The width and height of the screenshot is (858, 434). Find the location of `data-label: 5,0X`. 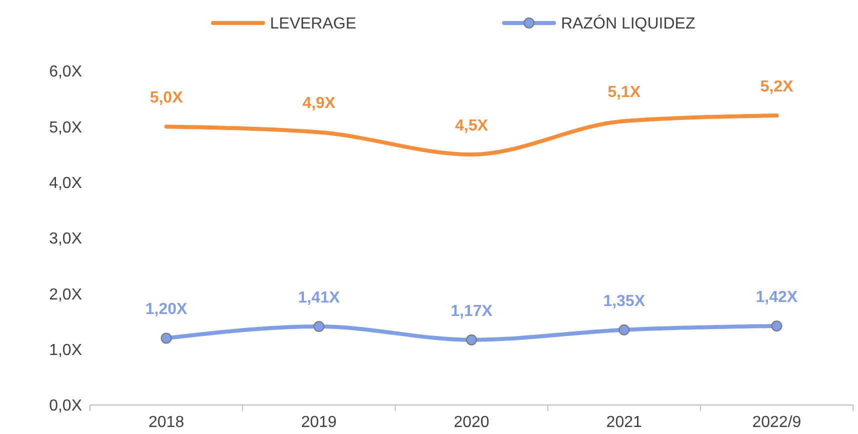

data-label: 5,0X is located at coordinates (167, 98).